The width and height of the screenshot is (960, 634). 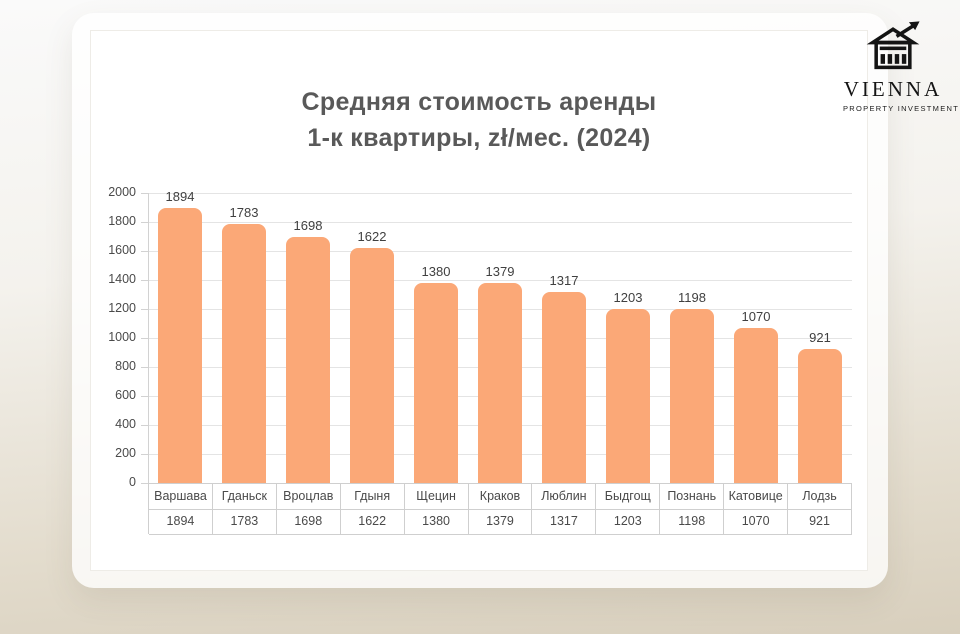 What do you see at coordinates (628, 522) in the screenshot?
I see `table-value-cell: 1203` at bounding box center [628, 522].